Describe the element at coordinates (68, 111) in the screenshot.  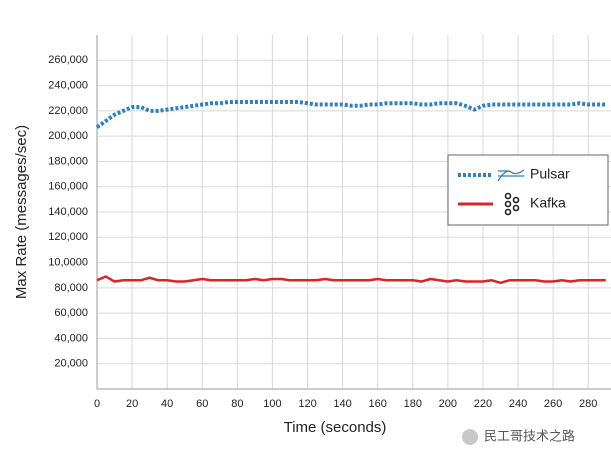
I see `y-tick-label: 220,000` at that location.